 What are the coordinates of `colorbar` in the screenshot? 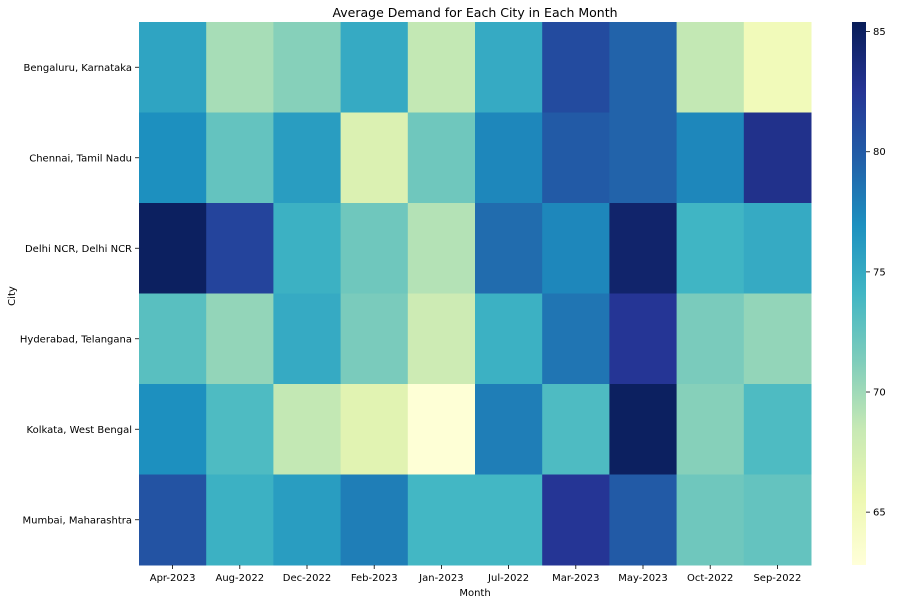 It's located at (859, 293).